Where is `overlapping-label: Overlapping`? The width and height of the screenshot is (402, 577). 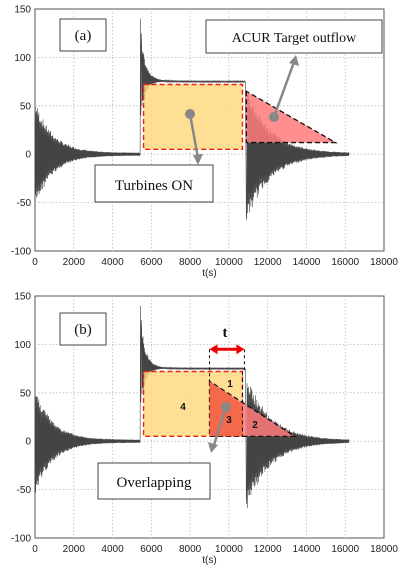 overlapping-label: Overlapping is located at coordinates (154, 483).